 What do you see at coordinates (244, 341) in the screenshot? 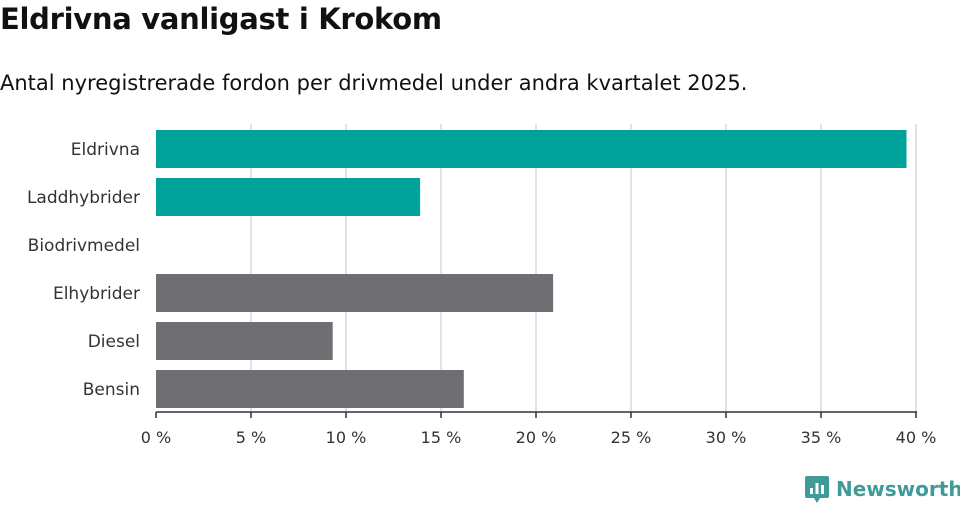
I see `bar-diesel` at bounding box center [244, 341].